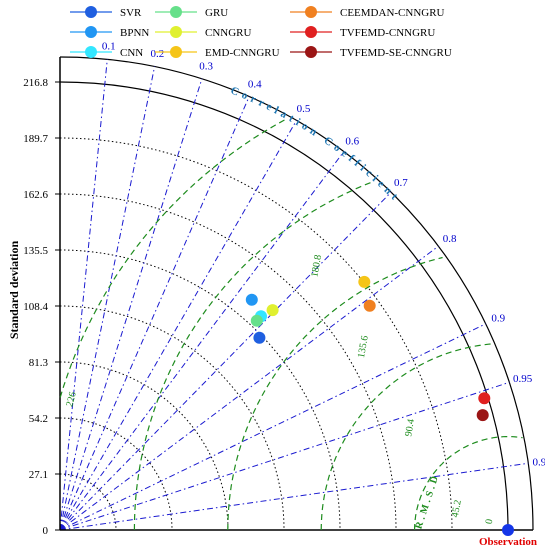 The width and height of the screenshot is (545, 550). What do you see at coordinates (508, 542) in the screenshot?
I see `observation-label: Observation` at bounding box center [508, 542].